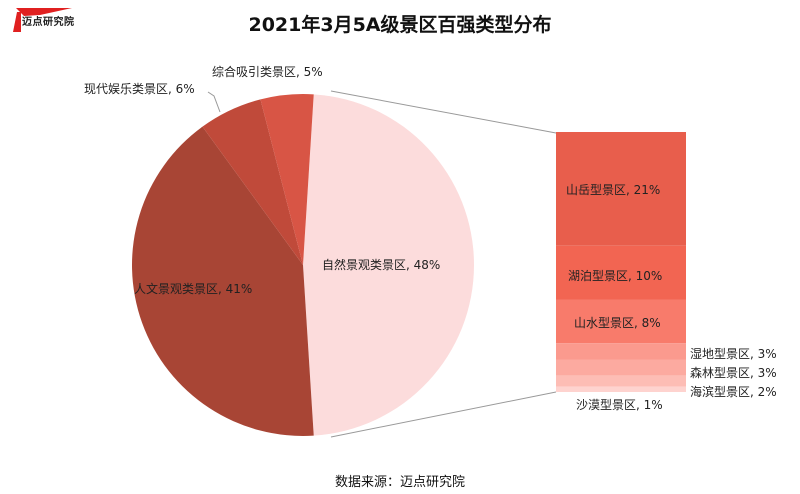 The image size is (800, 494). Describe the element at coordinates (267, 72) in the screenshot. I see `label-zonghe: 综合吸引类景区, 5%` at that location.